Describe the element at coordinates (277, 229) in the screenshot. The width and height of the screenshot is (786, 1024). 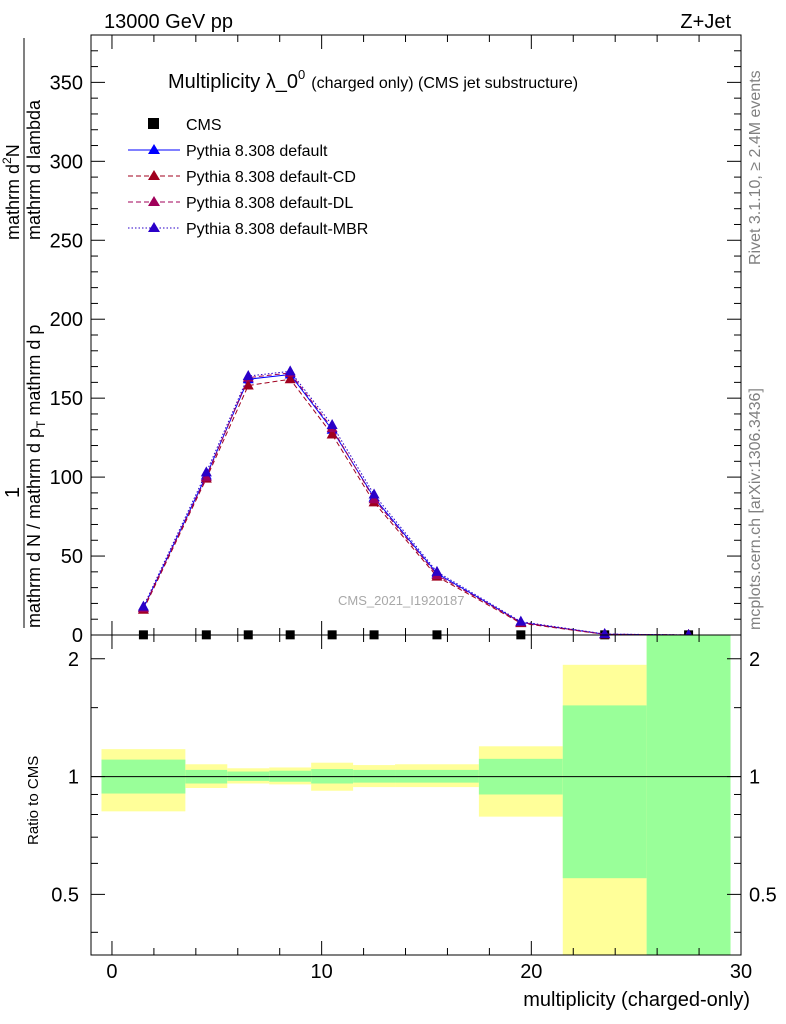
I see `legend-label-mbr: Pythia 8.308 default-MBR` at that location.